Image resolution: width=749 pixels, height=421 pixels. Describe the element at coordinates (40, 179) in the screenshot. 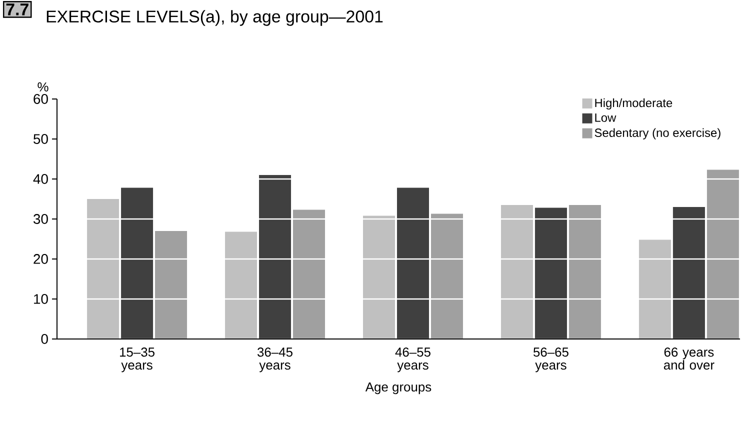

I see `y-tick-label: 40` at that location.